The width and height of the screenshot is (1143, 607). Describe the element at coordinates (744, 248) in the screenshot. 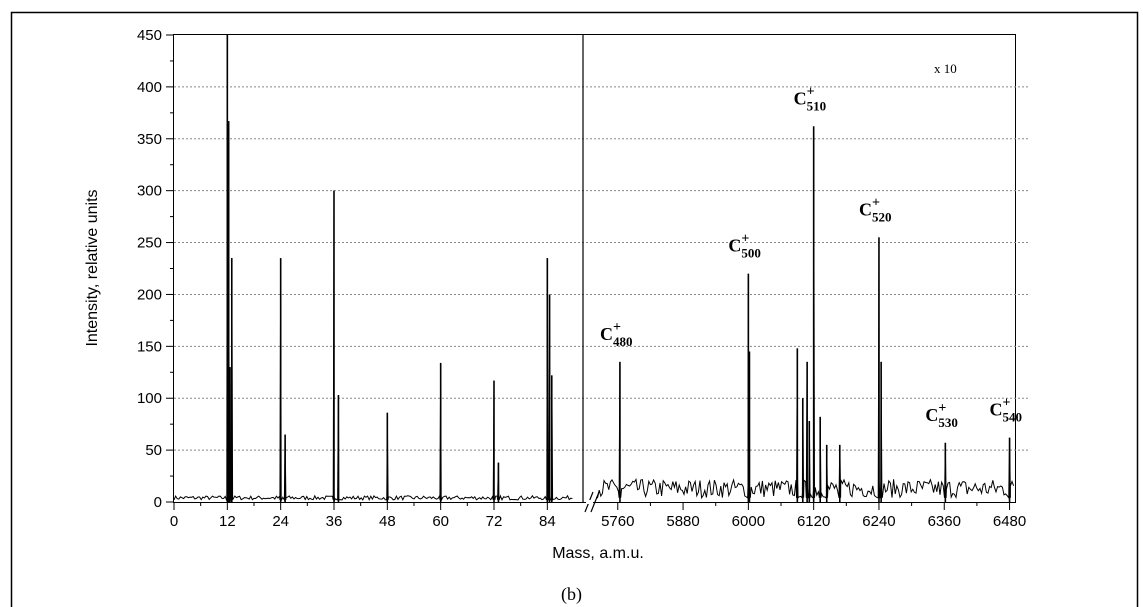

I see `peak-label-c500: C500` at that location.